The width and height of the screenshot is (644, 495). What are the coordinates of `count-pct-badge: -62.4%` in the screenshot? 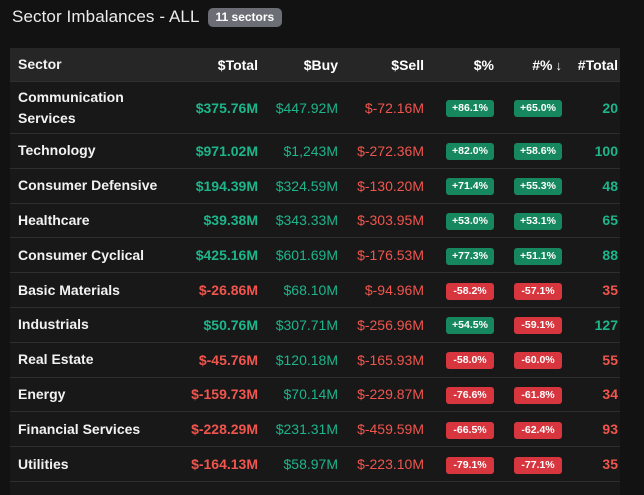 It's located at (538, 430).